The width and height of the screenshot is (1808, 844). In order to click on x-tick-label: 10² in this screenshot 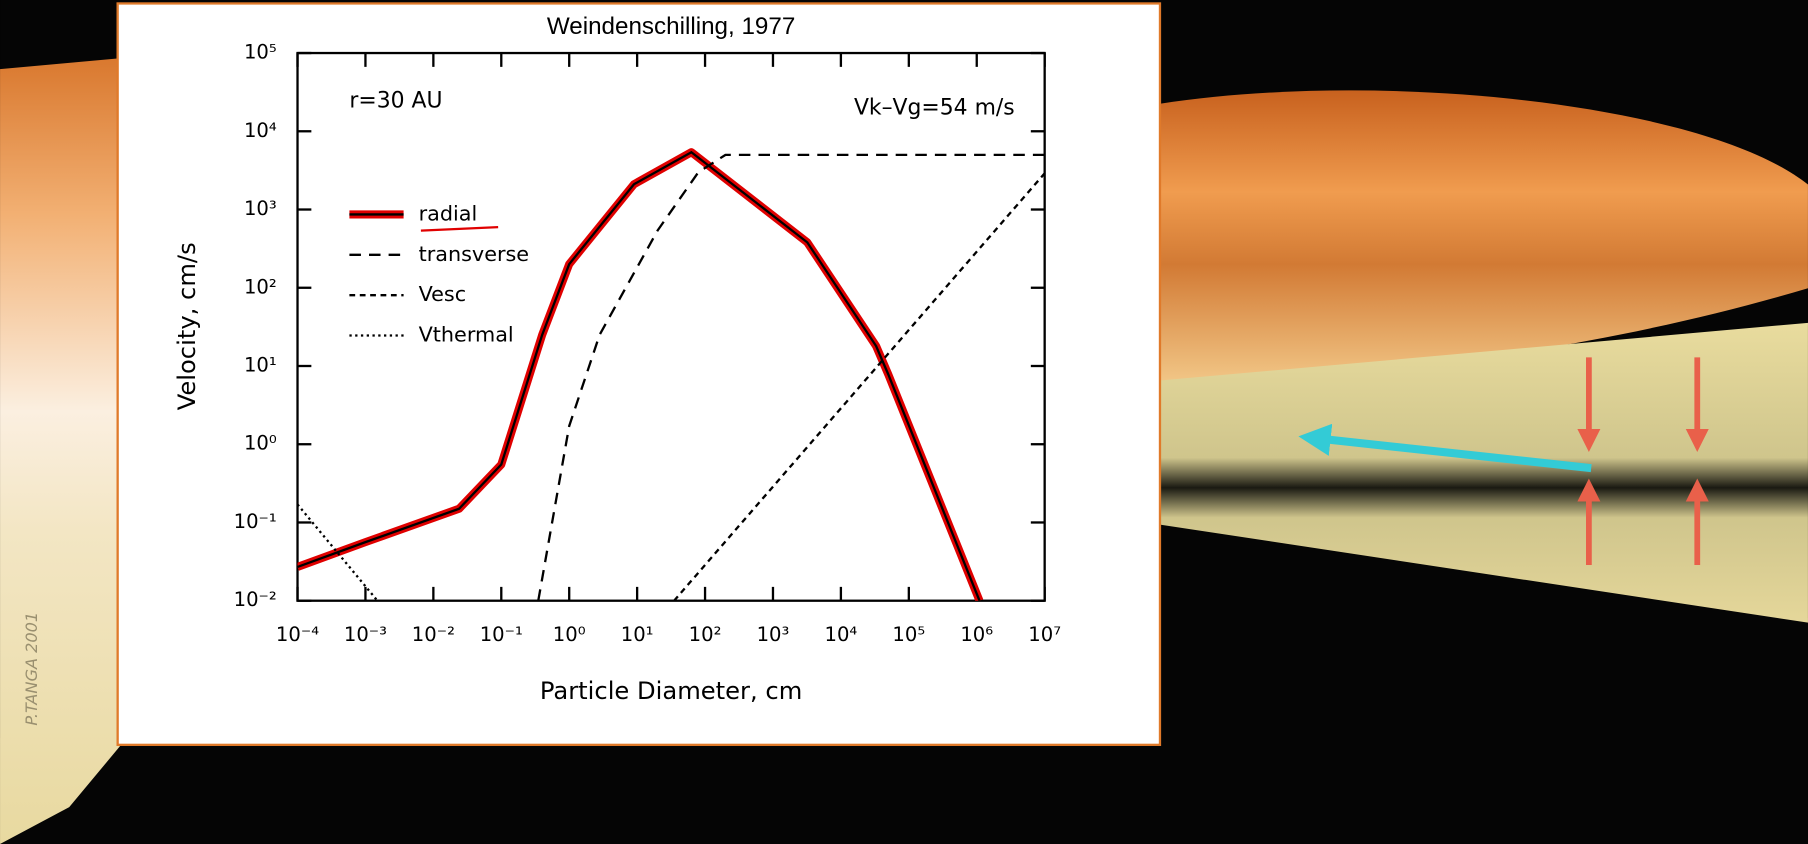, I will do `click(705, 634)`.